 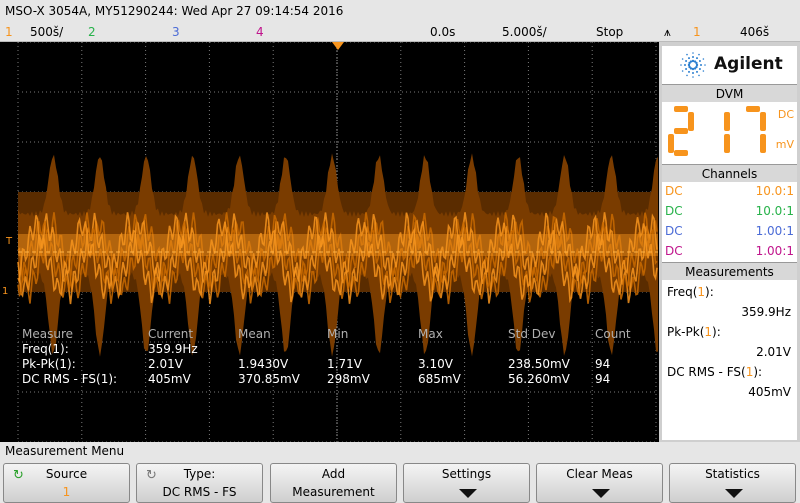 What do you see at coordinates (260, 32) in the screenshot?
I see `ch4-number: 4` at bounding box center [260, 32].